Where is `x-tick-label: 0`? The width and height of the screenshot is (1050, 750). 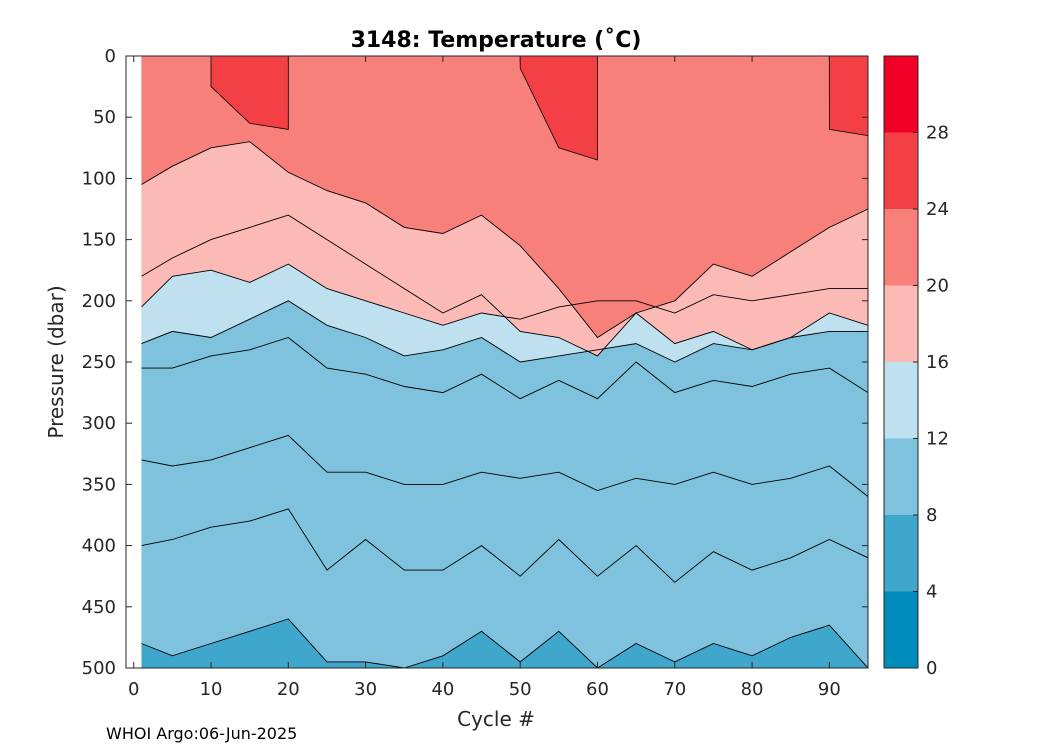
x-tick-label: 0 is located at coordinates (133, 689).